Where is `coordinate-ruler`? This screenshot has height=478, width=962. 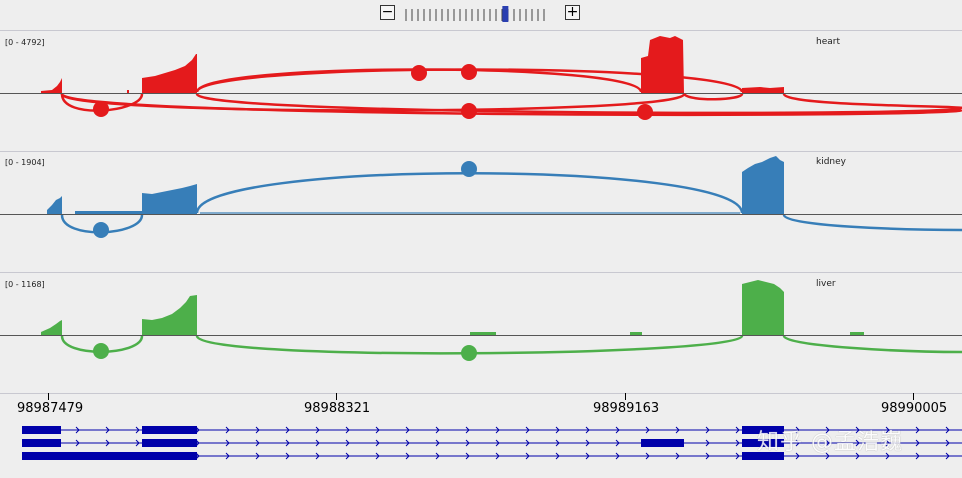 coordinate-ruler is located at coordinates (481, 396).